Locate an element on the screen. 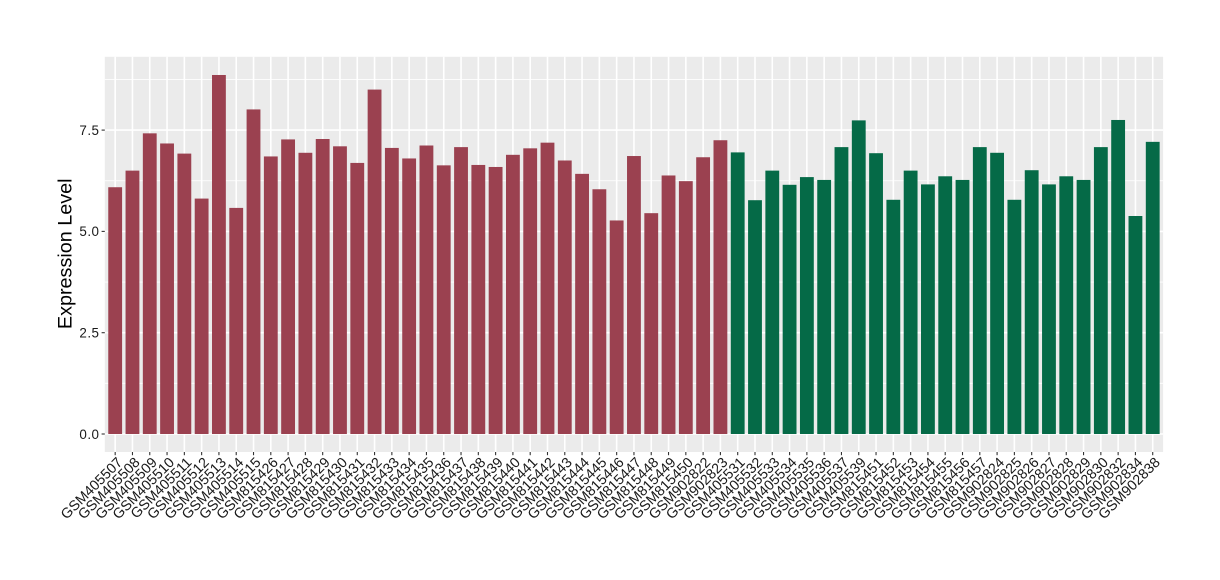 The height and width of the screenshot is (580, 1220). svg-text: 0.0 is located at coordinates (89, 434).